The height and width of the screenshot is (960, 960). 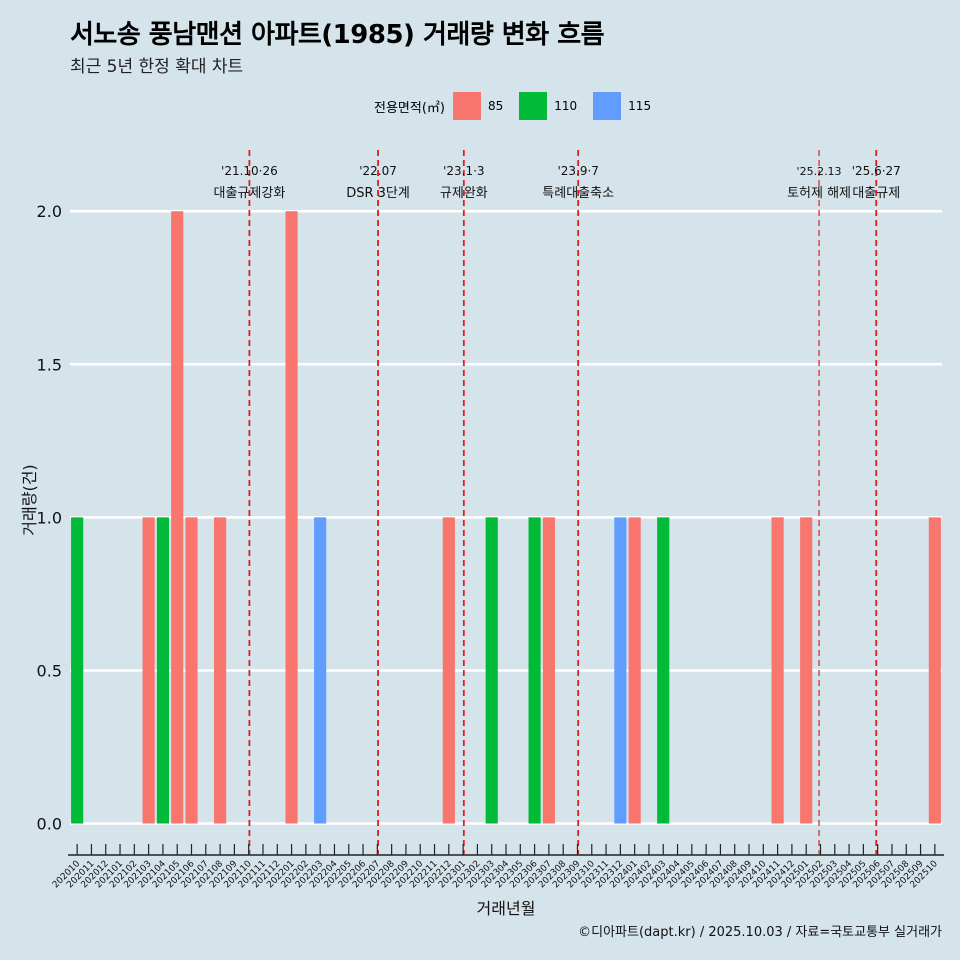 I want to click on legend-title: 전용면적(㎡), so click(x=409, y=108).